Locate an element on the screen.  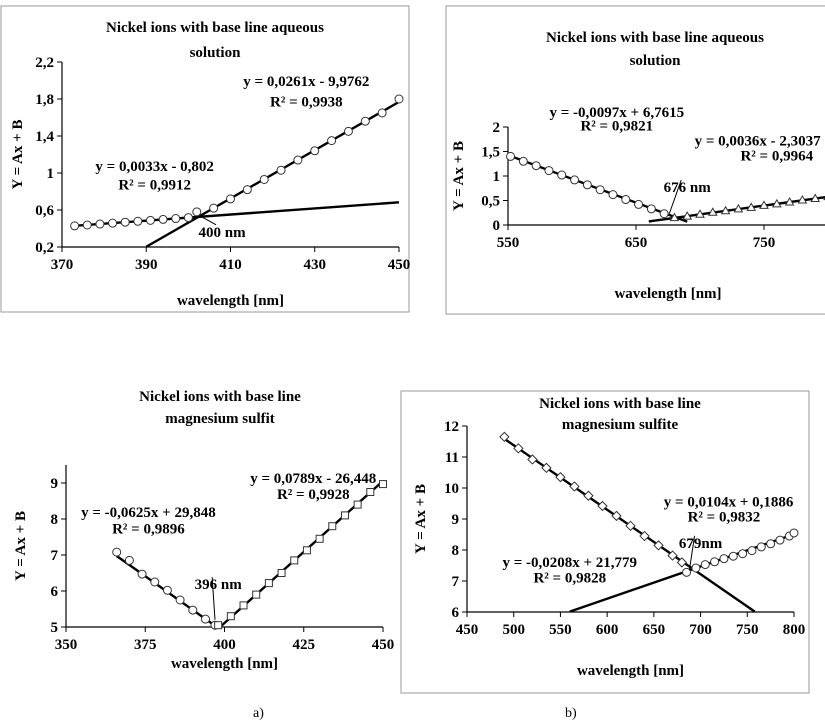
x-tick-label: 400 is located at coordinates (224, 645).